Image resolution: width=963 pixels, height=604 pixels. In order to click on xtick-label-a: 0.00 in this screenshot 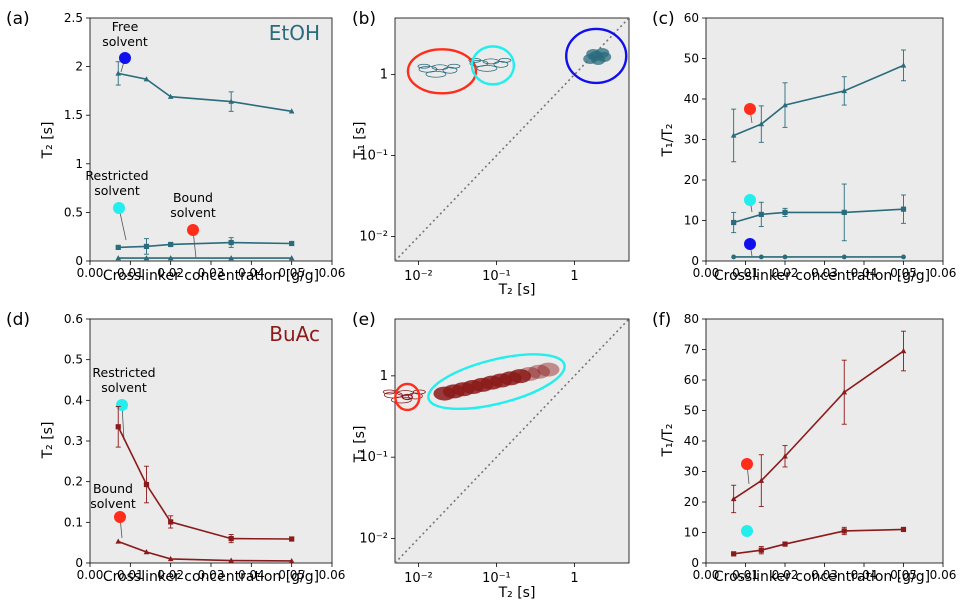, I will do `click(90, 273)`.